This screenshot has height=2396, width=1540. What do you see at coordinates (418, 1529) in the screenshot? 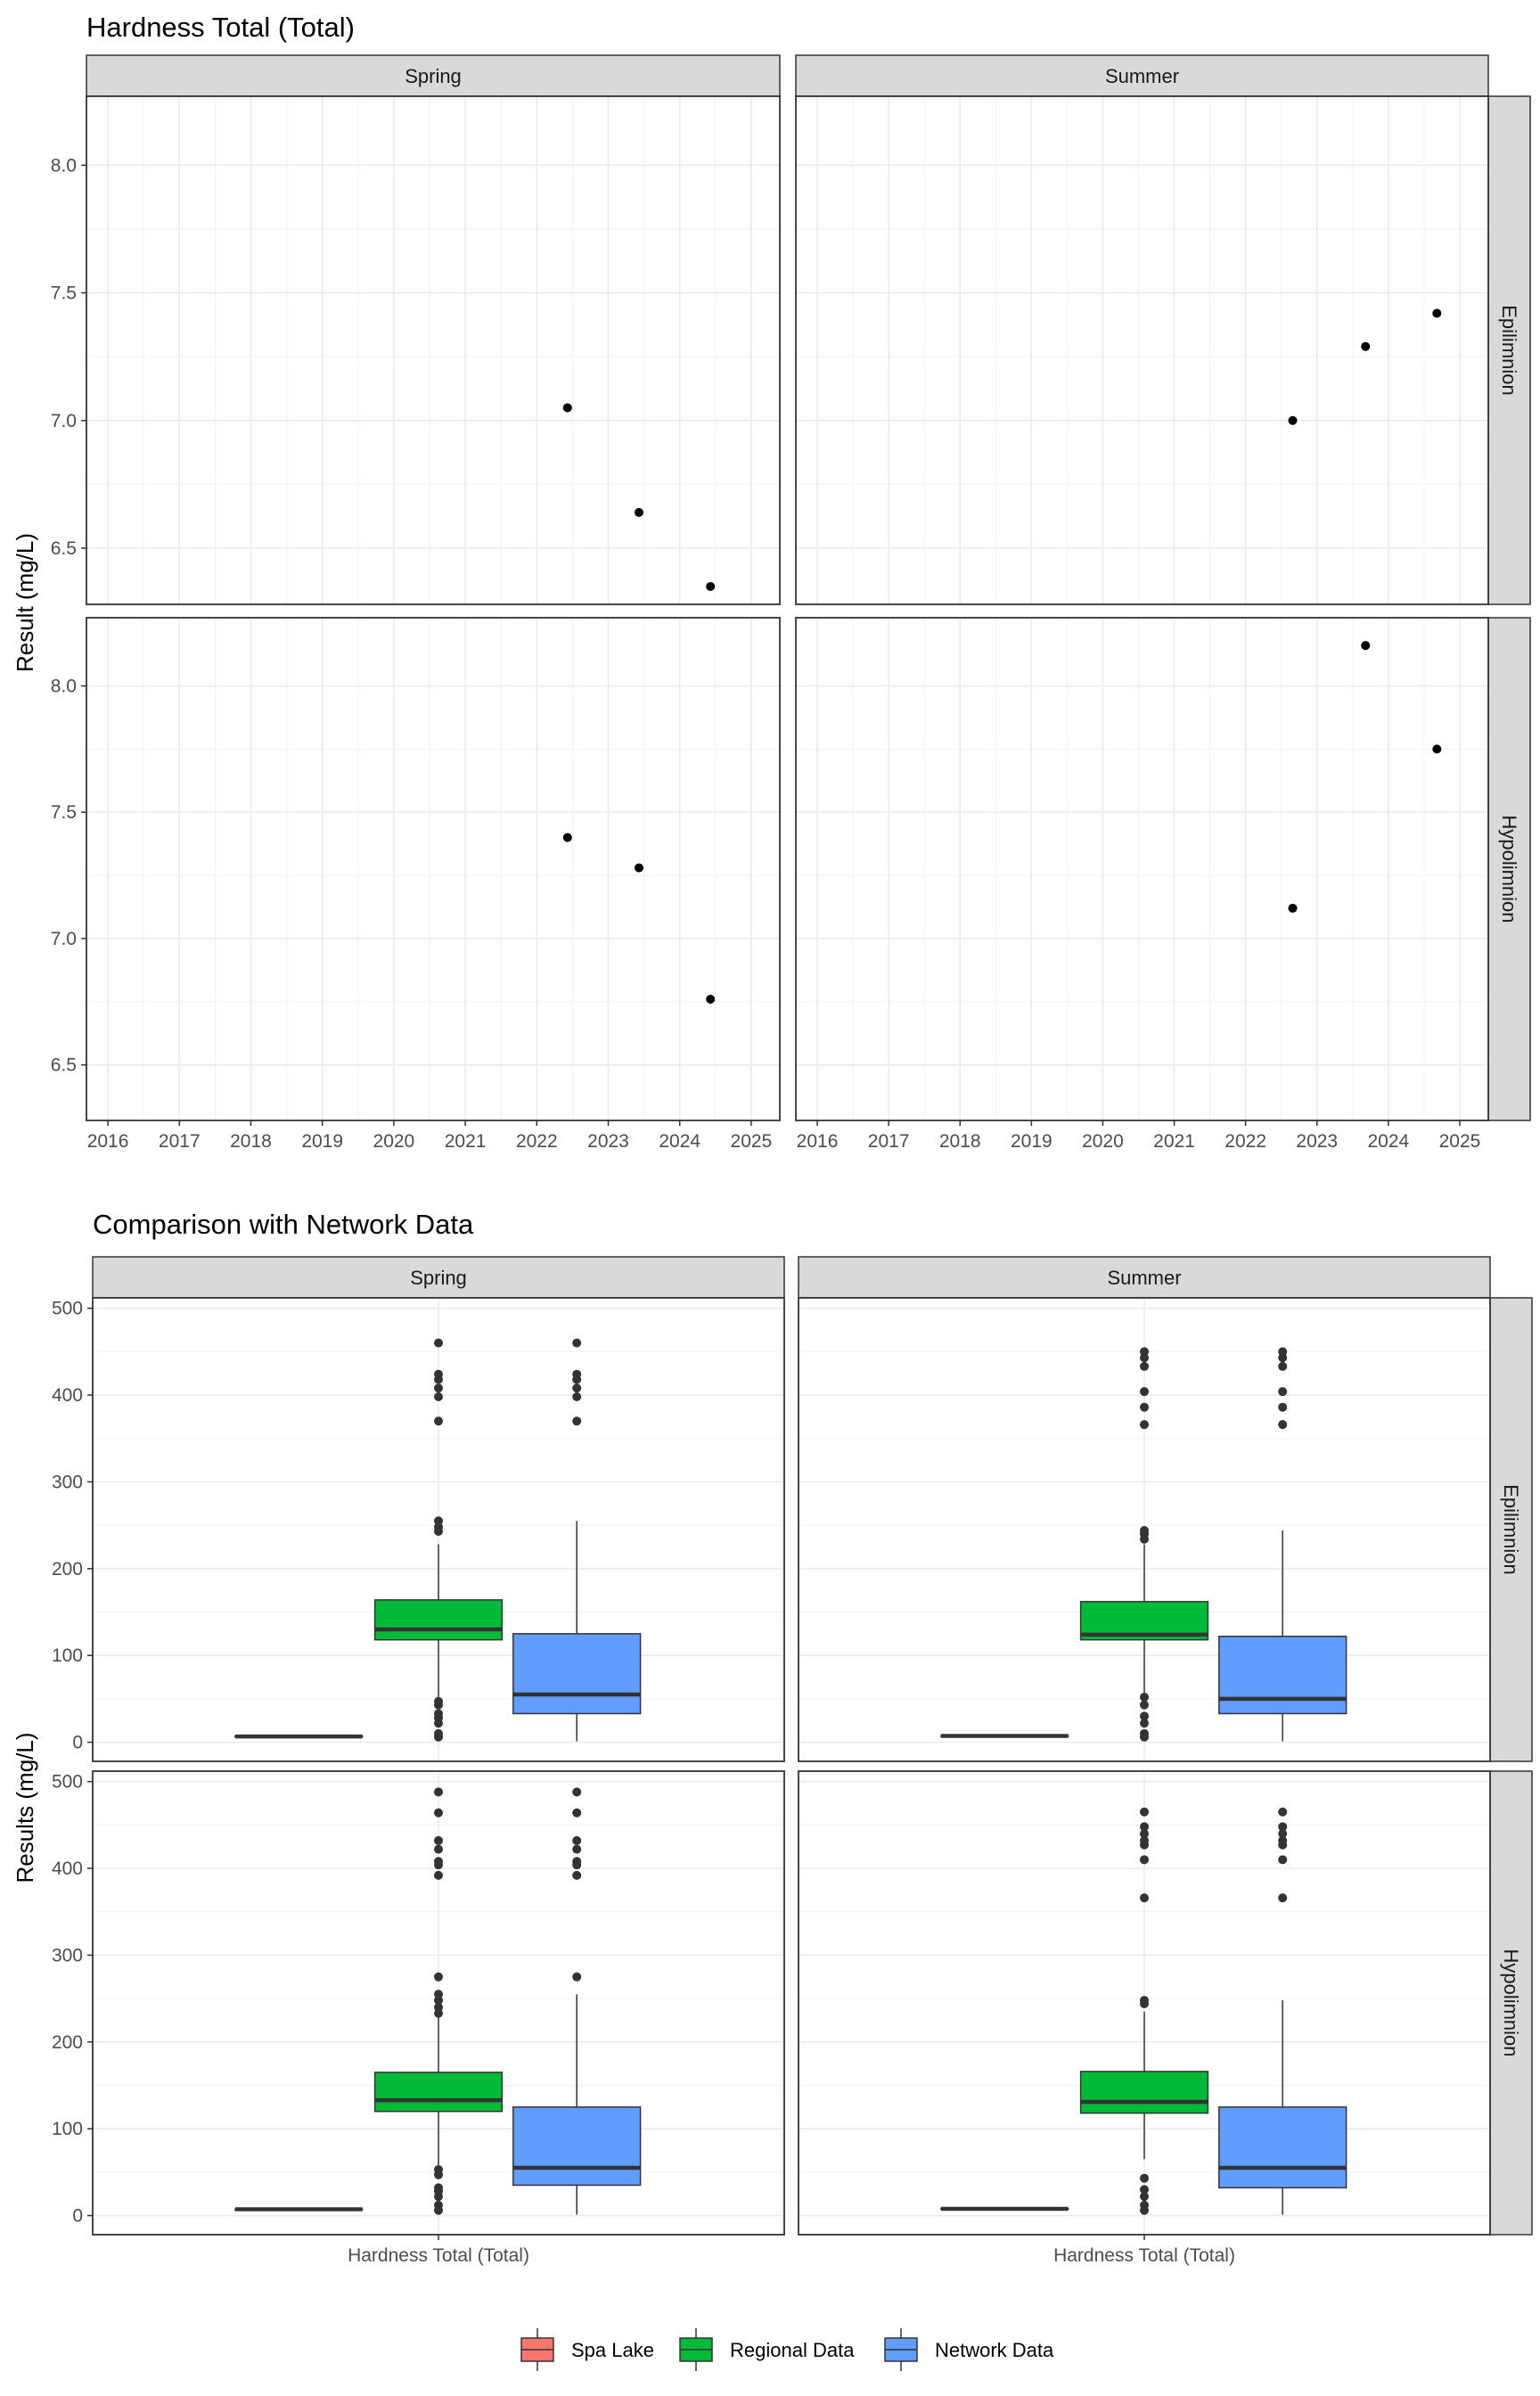
I see `chart-2-panel-spring-epilimnion: 0 100 200 300 400 500` at bounding box center [418, 1529].